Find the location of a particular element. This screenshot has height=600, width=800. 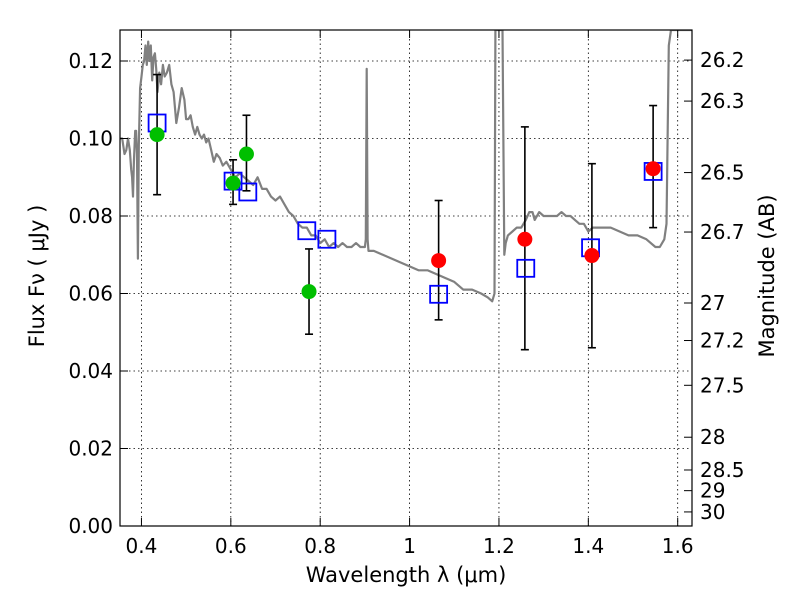

magnitude-tick-label: 27 is located at coordinates (712, 303).